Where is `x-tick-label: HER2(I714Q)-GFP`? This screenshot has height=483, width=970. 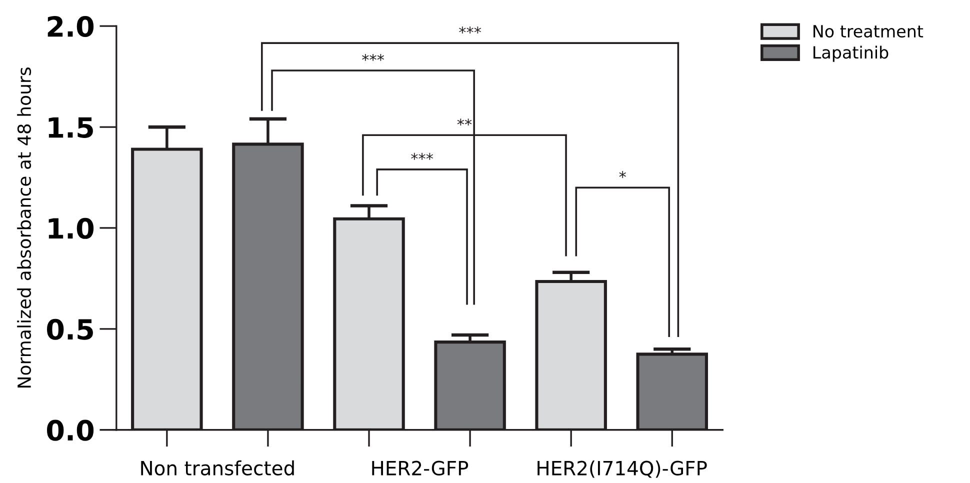
x-tick-label: HER2(I714Q)-GFP is located at coordinates (622, 469).